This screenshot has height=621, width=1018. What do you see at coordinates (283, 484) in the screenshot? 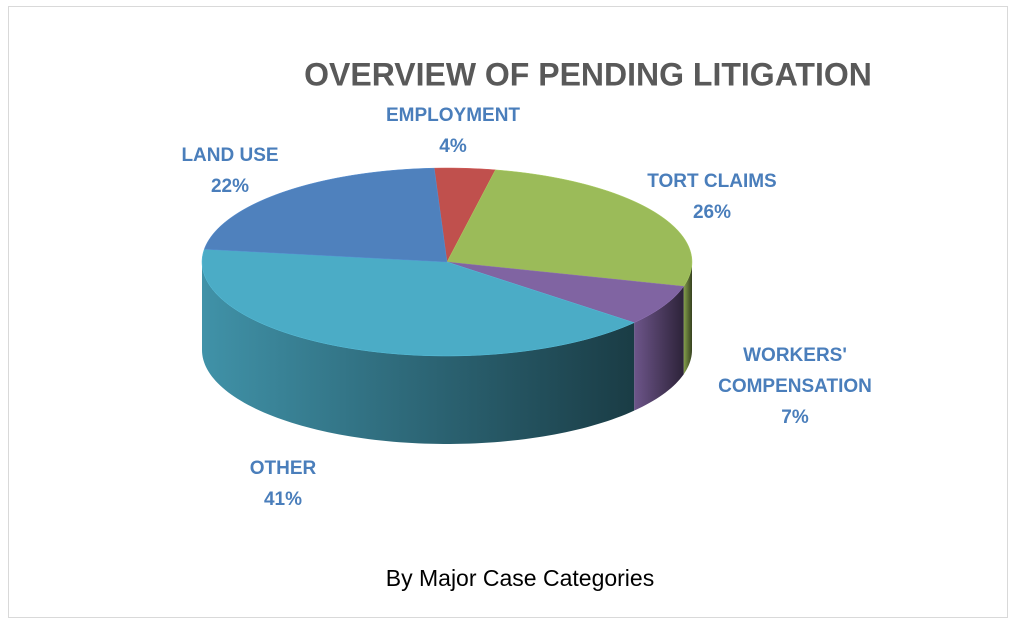
I see `data-label: OTHER 41%` at bounding box center [283, 484].